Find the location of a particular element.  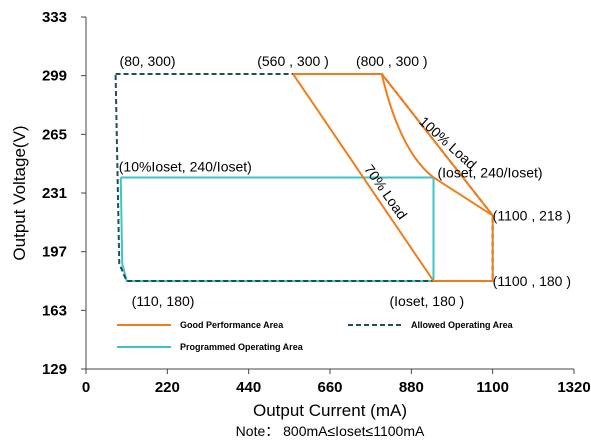

legend-label: Allowed Operating Area is located at coordinates (462, 325).